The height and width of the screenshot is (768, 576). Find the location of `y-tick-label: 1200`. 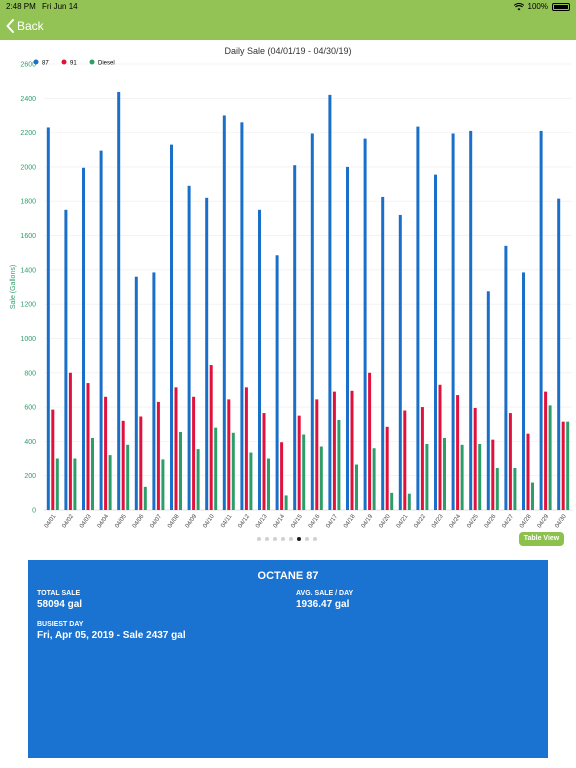

y-tick-label: 1200 is located at coordinates (28, 305).